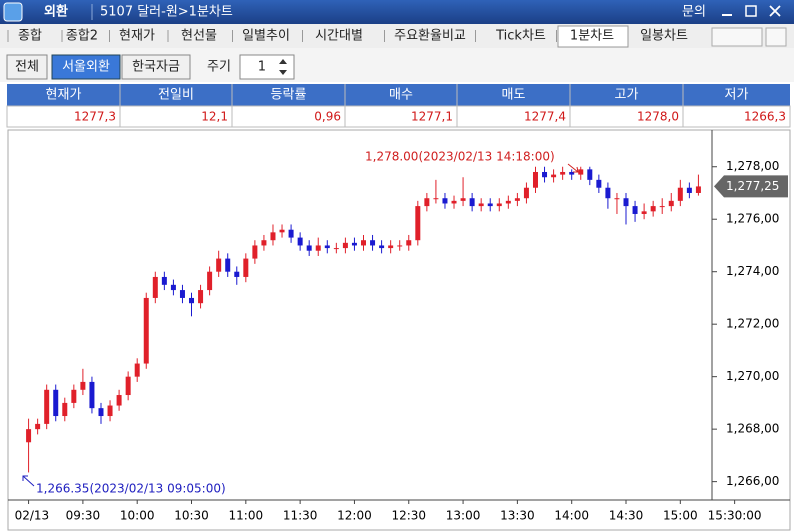 Image resolution: width=794 pixels, height=531 pixels. What do you see at coordinates (300, 516) in the screenshot?
I see `x-tick-label: 11:30` at bounding box center [300, 516].